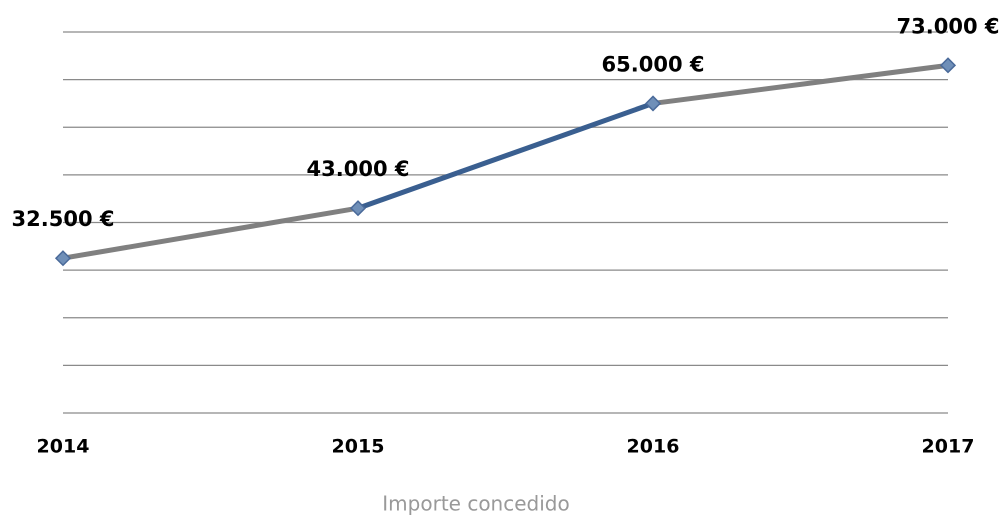  What do you see at coordinates (63, 447) in the screenshot?
I see `x-tick-label: 2014` at bounding box center [63, 447].